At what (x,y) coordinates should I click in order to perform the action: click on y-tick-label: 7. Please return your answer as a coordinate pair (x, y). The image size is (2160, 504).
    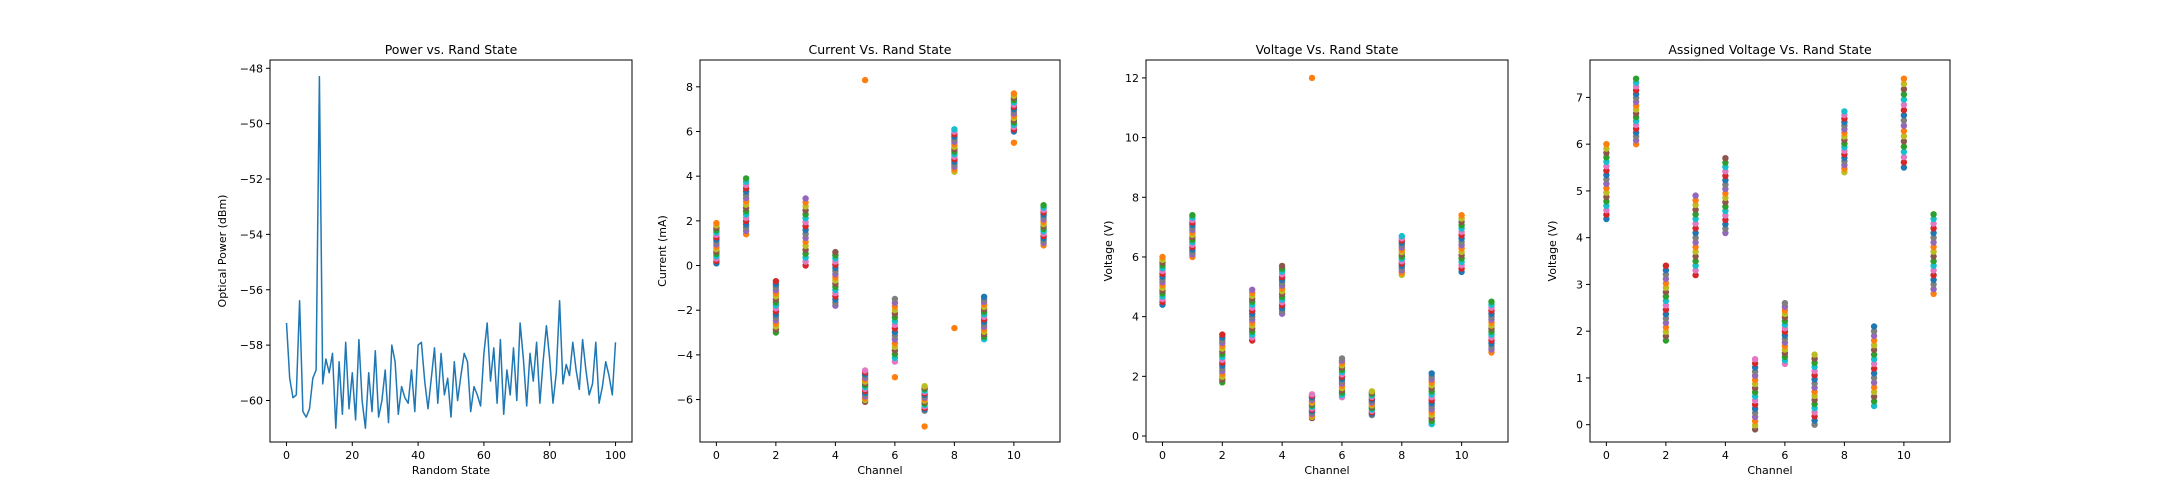
    Looking at the image, I should click on (1579, 97).